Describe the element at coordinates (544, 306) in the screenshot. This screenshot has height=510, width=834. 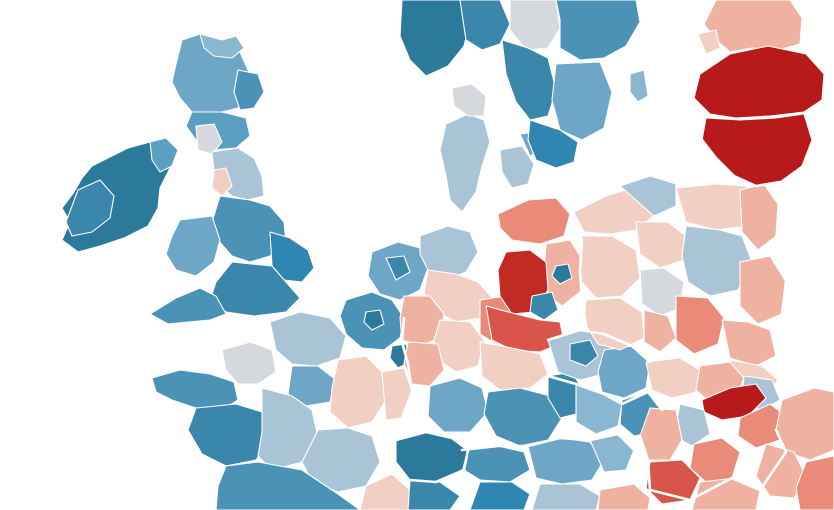
I see `region-germany-berlin-center` at that location.